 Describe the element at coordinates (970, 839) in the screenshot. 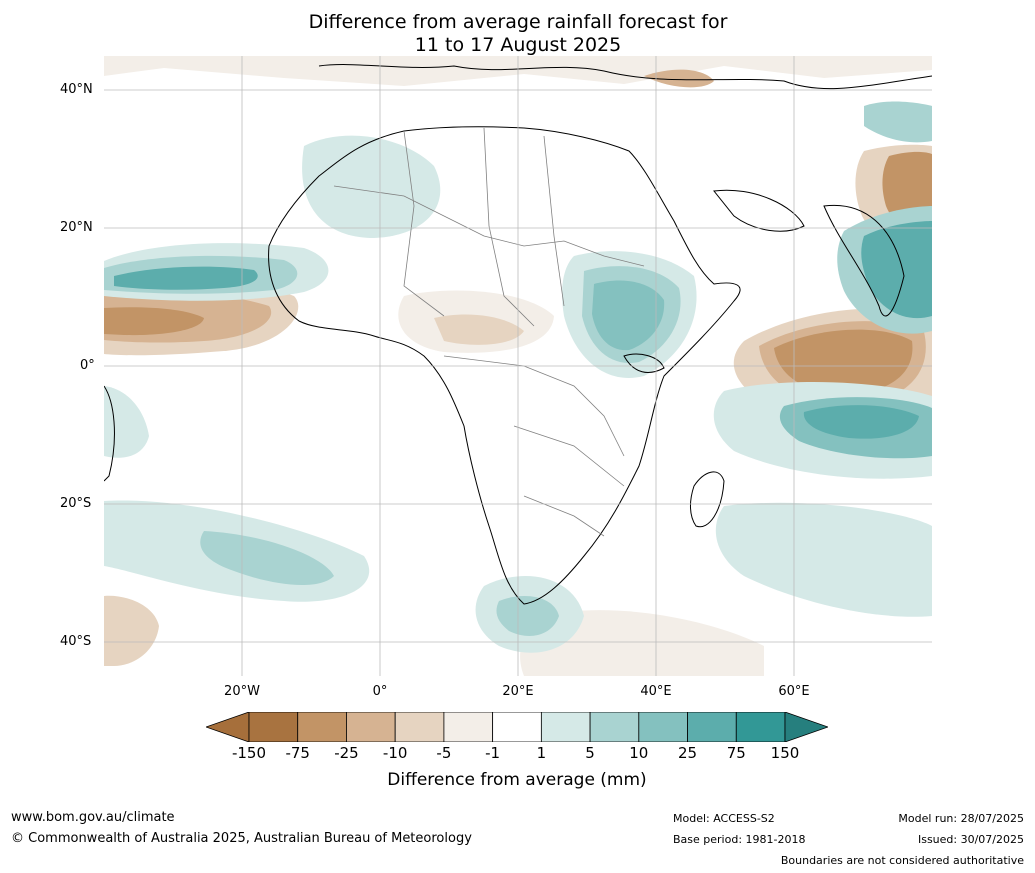

I see `footer-issued: Issued: 30/07/2025` at that location.